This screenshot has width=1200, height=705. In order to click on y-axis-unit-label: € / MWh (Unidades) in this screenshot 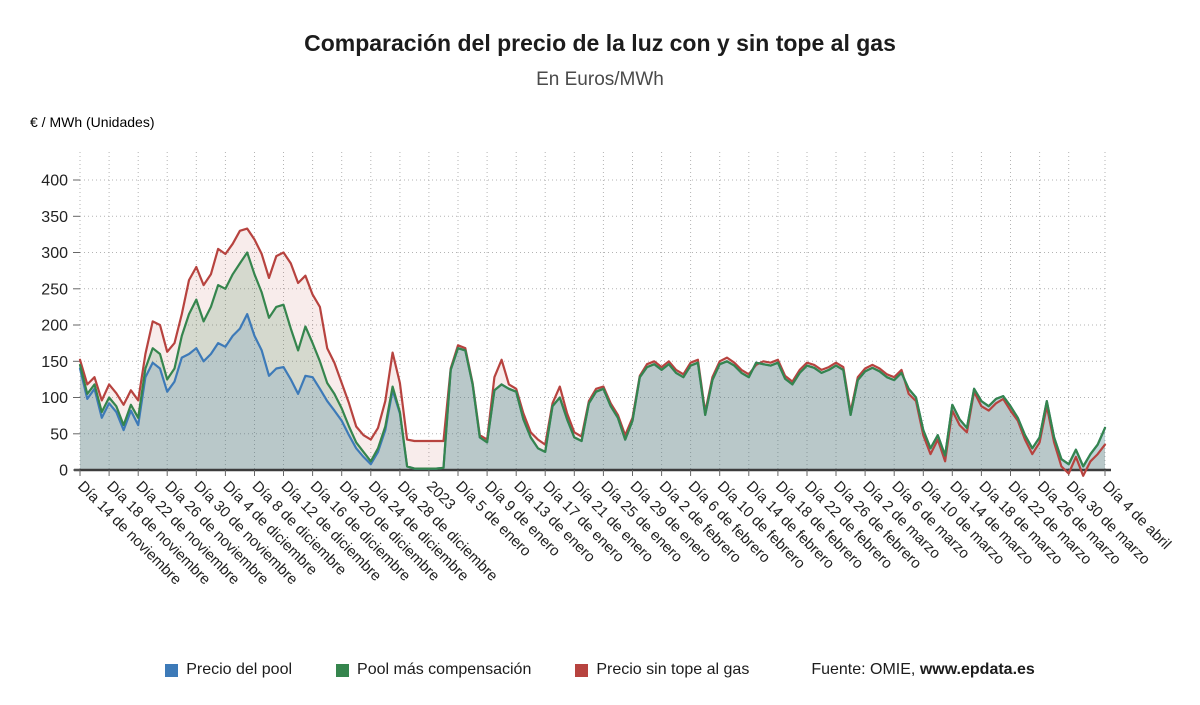, I will do `click(92, 122)`.